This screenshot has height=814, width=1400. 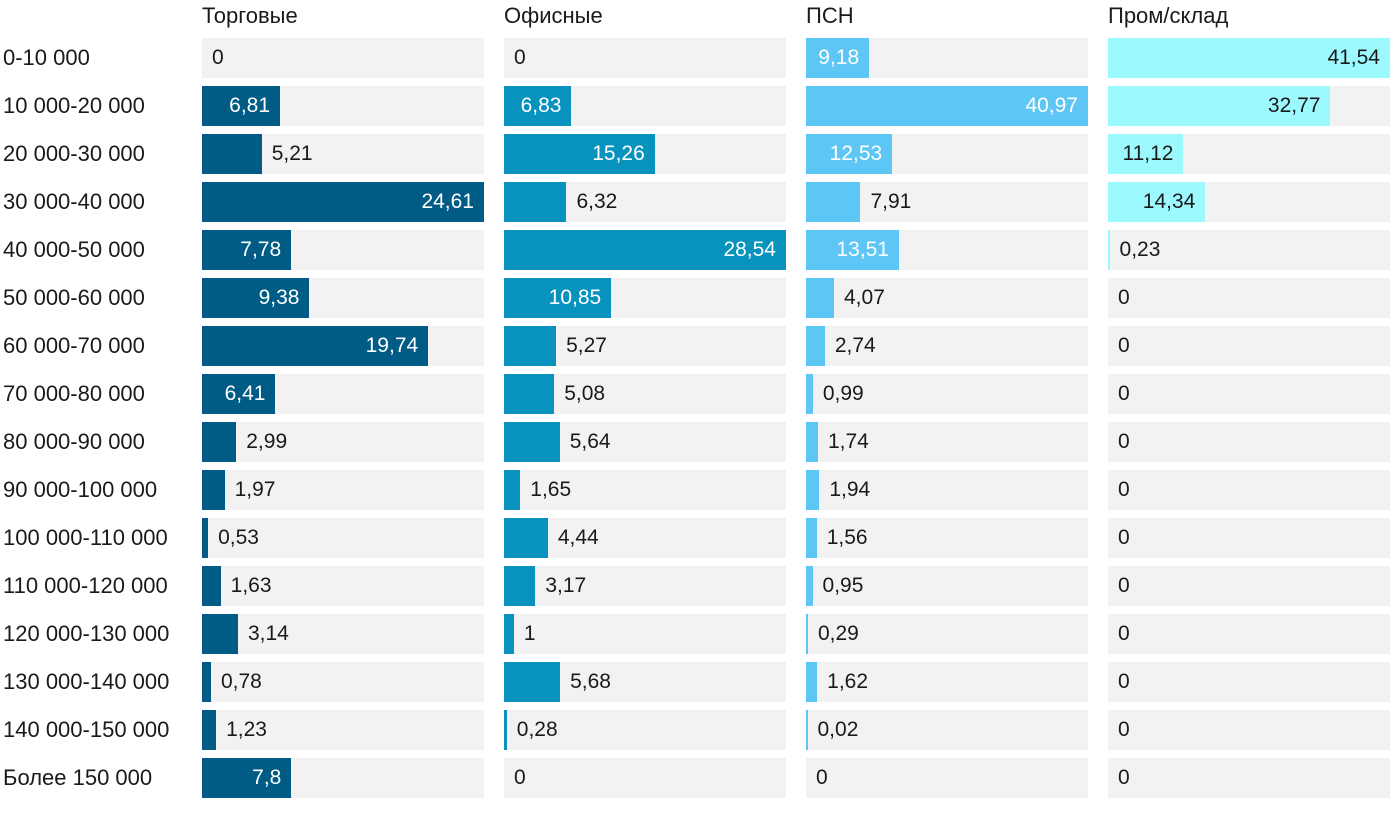 What do you see at coordinates (74, 345) in the screenshot?
I see `category-label: 60 000-70 000` at bounding box center [74, 345].